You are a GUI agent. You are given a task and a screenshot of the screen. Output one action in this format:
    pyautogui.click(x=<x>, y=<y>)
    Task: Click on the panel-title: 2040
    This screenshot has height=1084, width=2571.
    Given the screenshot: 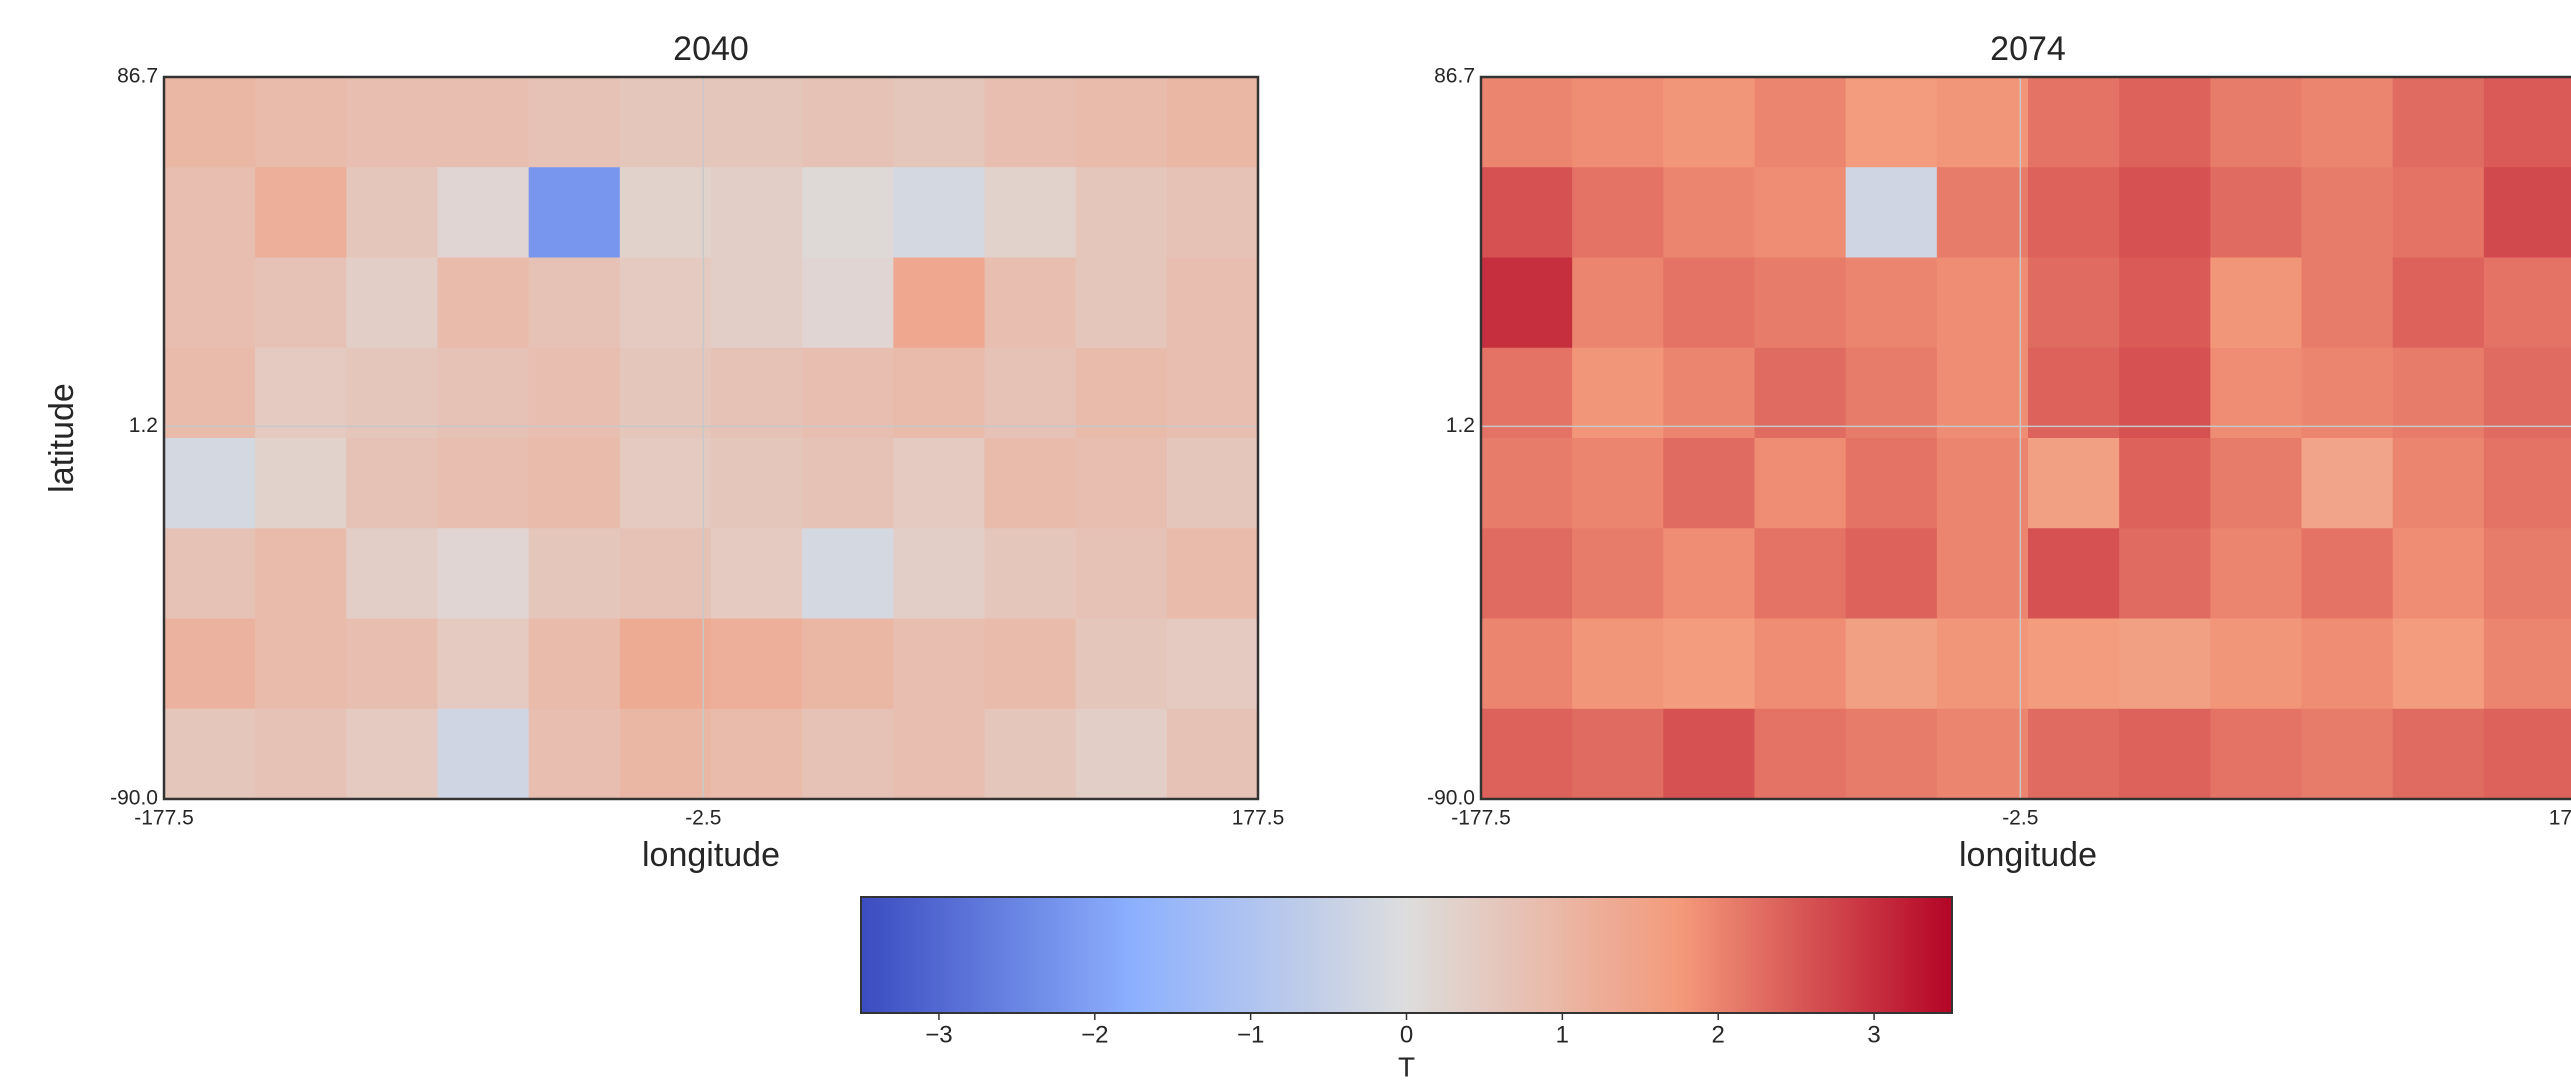 What is the action you would take?
    pyautogui.click(x=711, y=49)
    